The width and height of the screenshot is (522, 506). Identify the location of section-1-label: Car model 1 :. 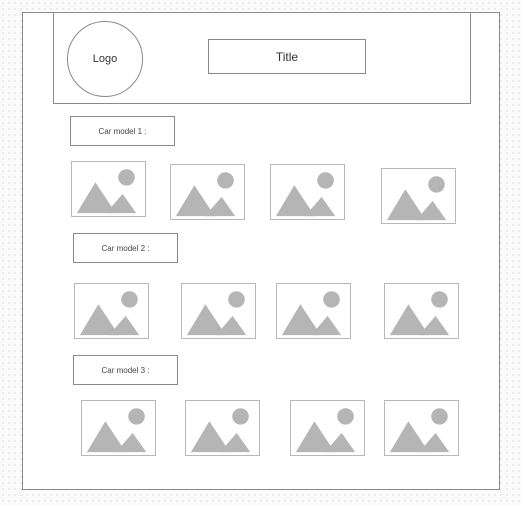
(122, 131).